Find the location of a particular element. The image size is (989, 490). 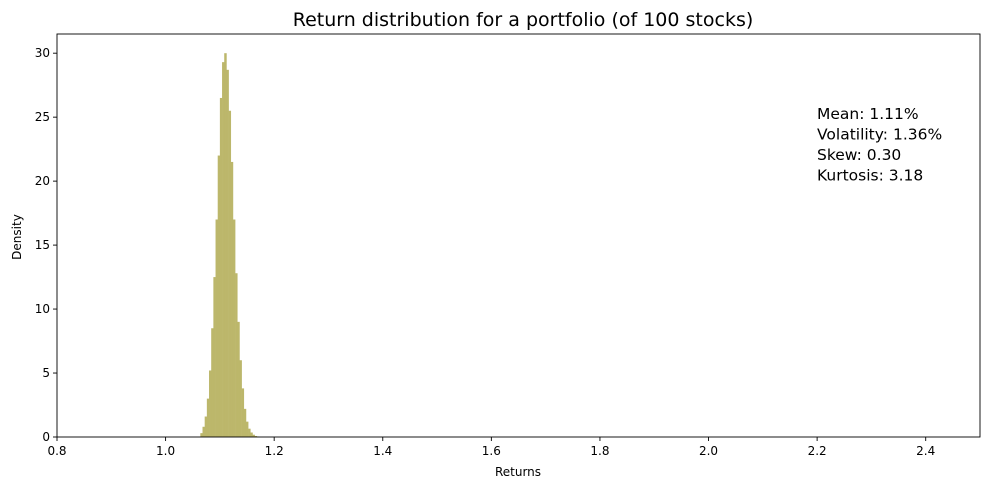

stats-line-2: Skew: 0.30 is located at coordinates (859, 155).